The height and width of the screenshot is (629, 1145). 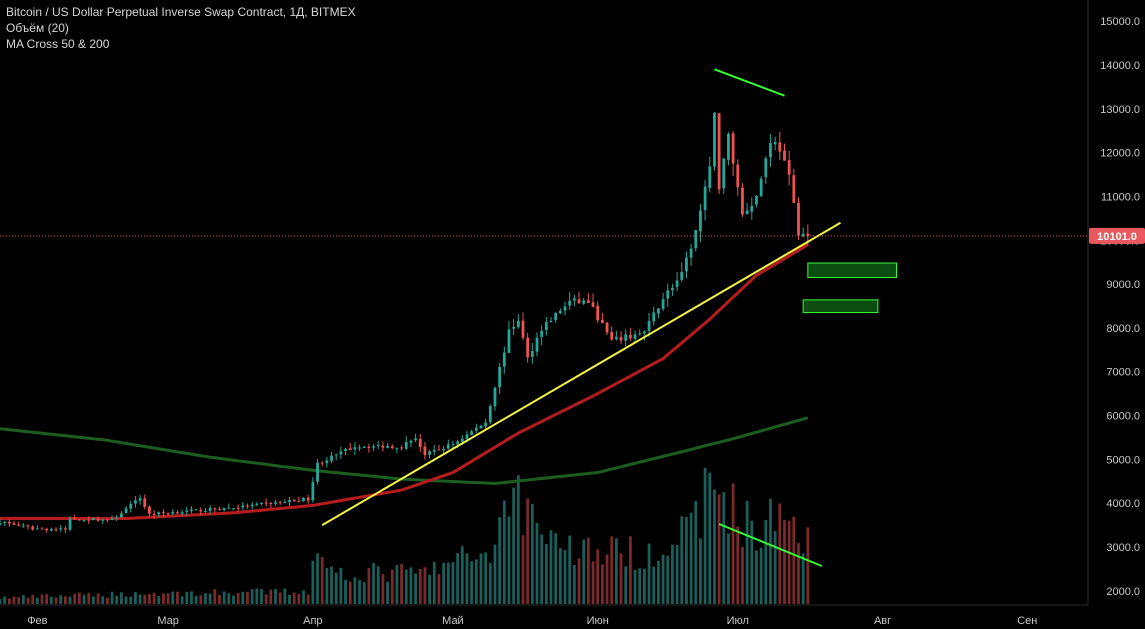 I want to click on y-tick-label: 9000.0, so click(x=1123, y=285).